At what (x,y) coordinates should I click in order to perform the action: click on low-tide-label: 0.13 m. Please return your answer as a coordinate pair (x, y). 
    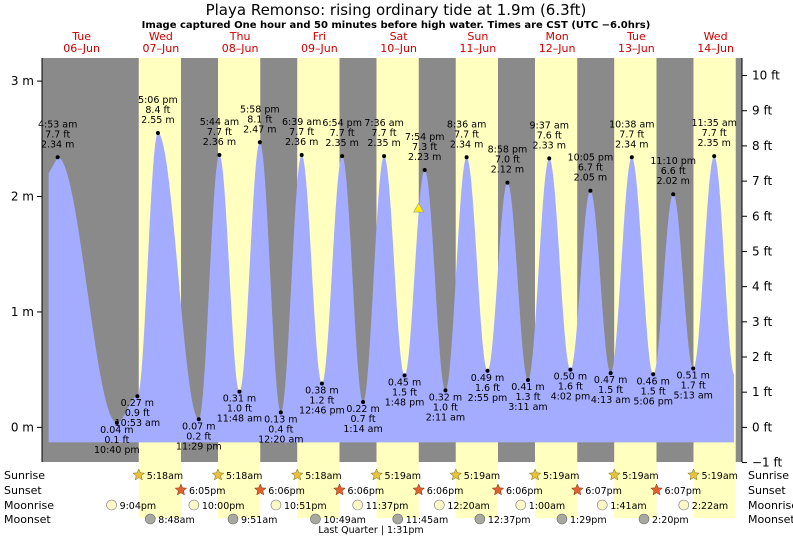
    Looking at the image, I should click on (280, 419).